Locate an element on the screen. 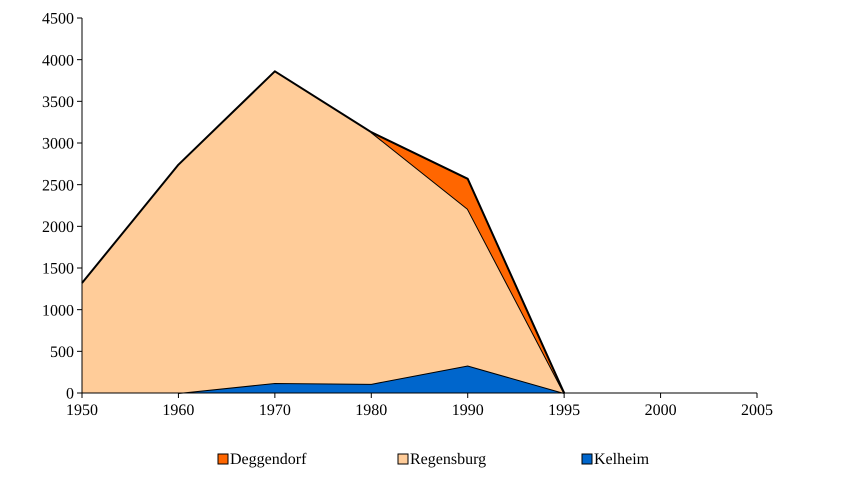 The width and height of the screenshot is (847, 487). y-tick-label: 3500 is located at coordinates (58, 102).